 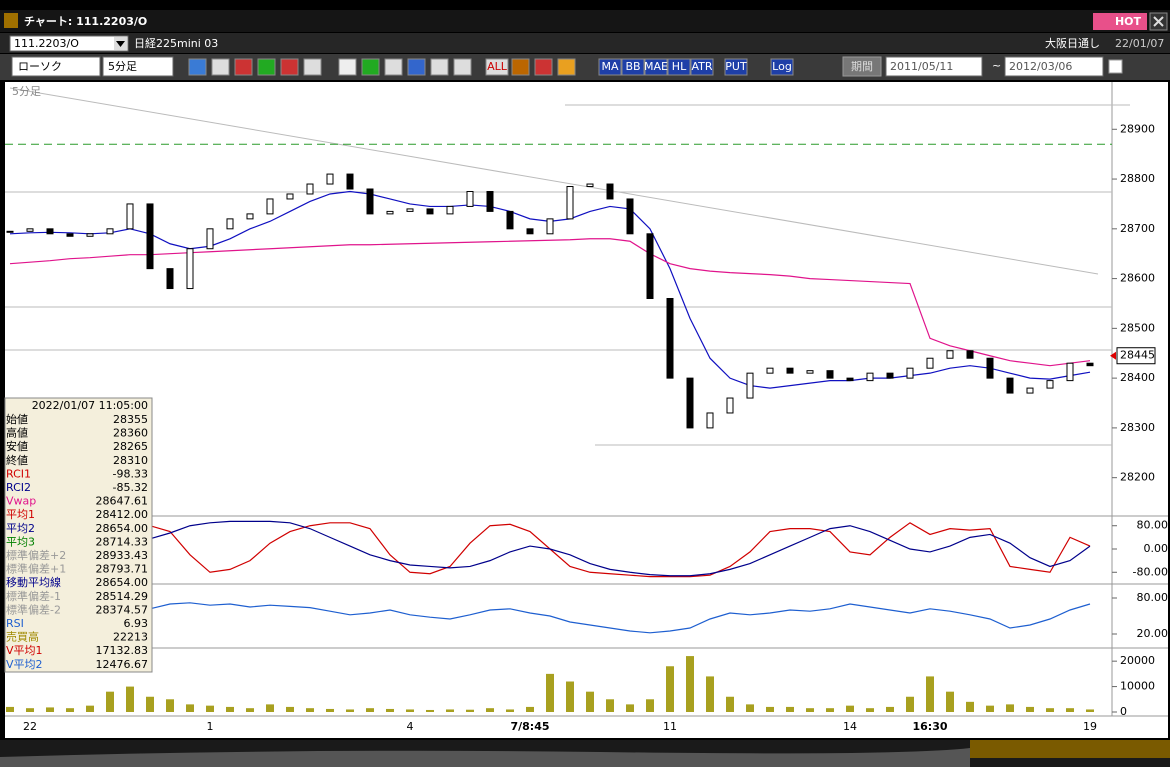 I want to click on from-date: 2011/05/11, so click(x=921, y=66).